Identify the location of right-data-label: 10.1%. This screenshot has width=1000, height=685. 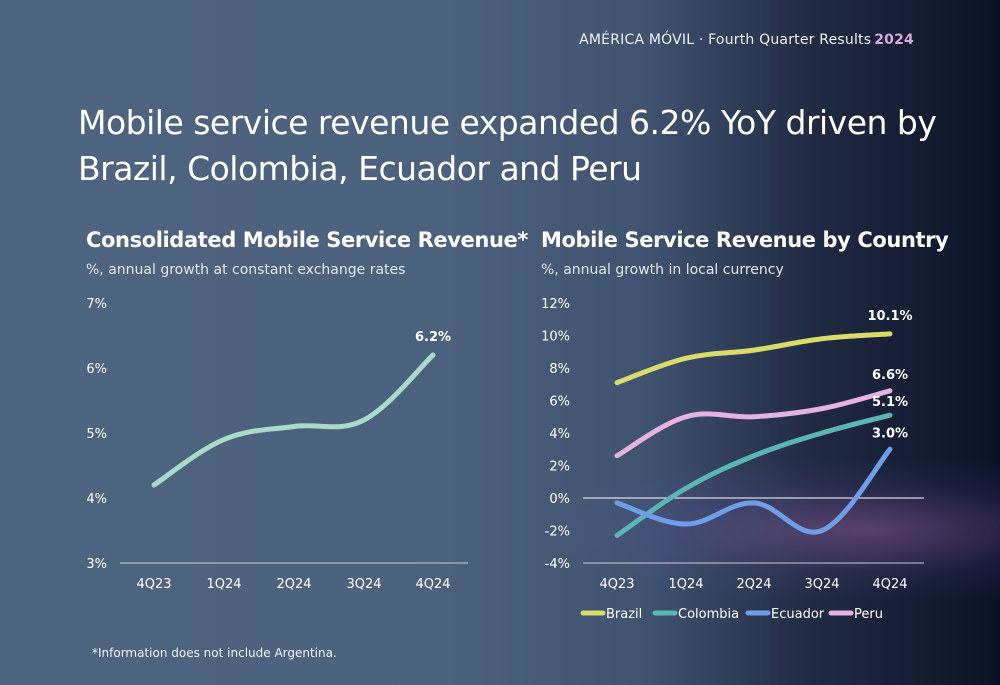
(889, 316).